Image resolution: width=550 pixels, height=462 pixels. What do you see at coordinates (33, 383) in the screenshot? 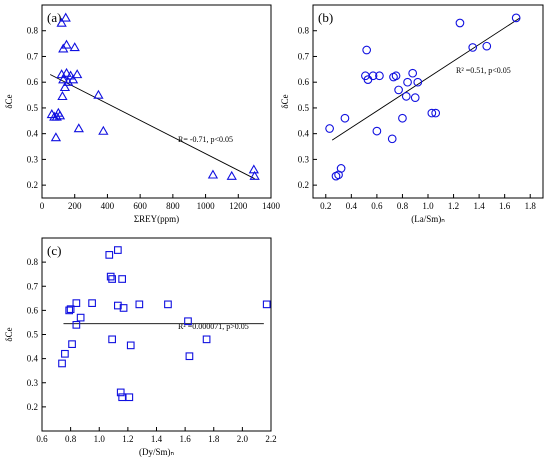
I see `y-tick-label: 0.3` at bounding box center [33, 383].